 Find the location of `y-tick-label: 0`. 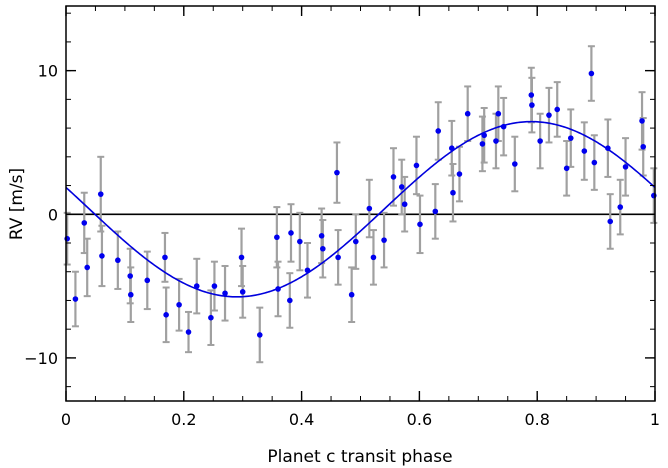

y-tick-label: 0 is located at coordinates (53, 214).